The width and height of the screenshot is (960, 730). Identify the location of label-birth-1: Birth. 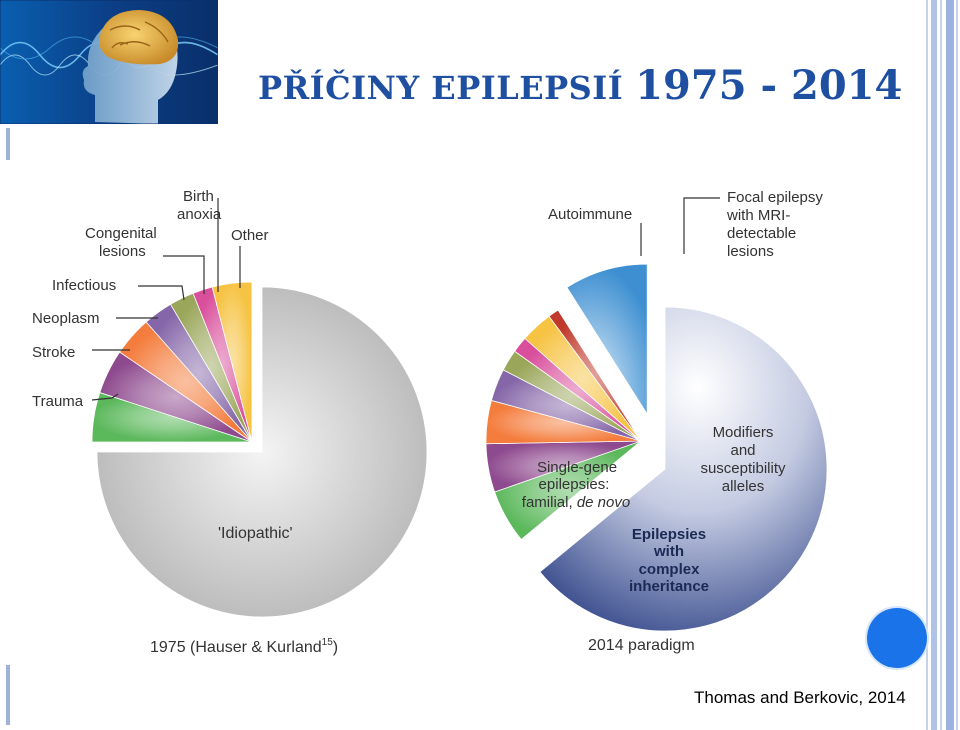
(198, 196).